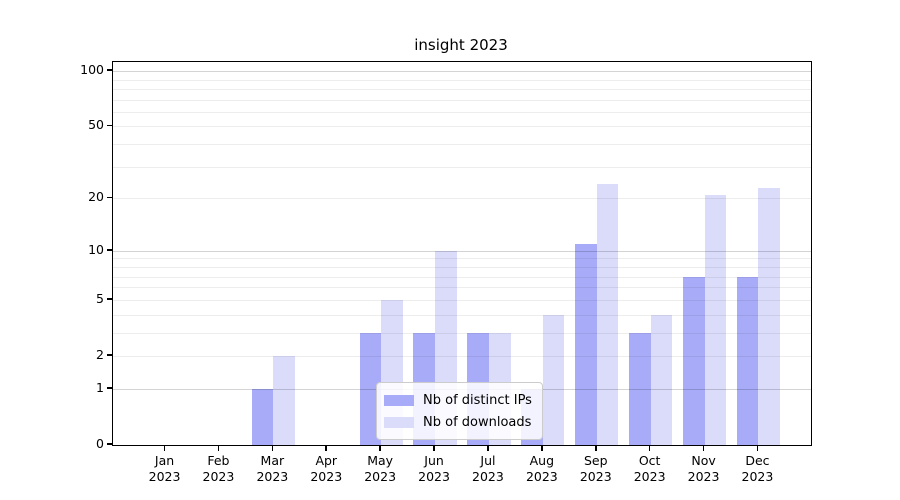 The height and width of the screenshot is (500, 900). I want to click on legend-item-downloads: Nb of downloads, so click(458, 422).